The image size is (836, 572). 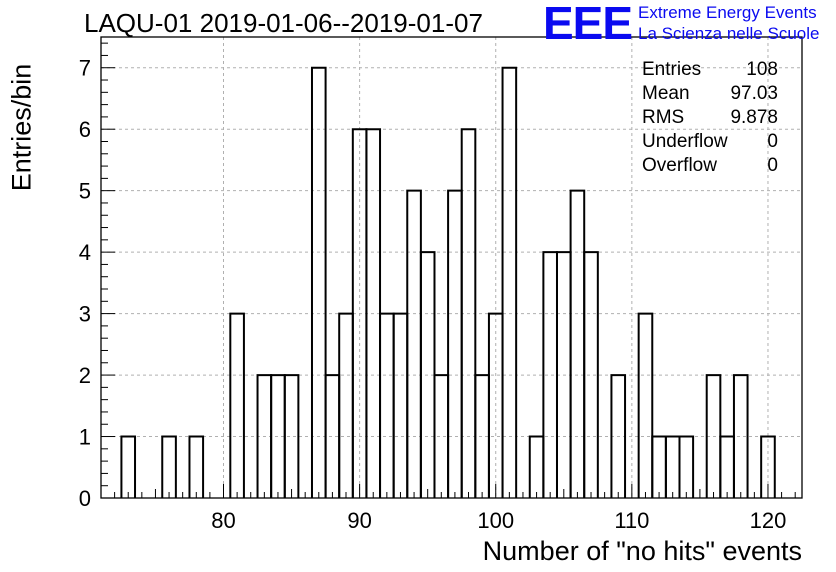 What do you see at coordinates (754, 117) in the screenshot?
I see `stats-value: 9.878` at bounding box center [754, 117].